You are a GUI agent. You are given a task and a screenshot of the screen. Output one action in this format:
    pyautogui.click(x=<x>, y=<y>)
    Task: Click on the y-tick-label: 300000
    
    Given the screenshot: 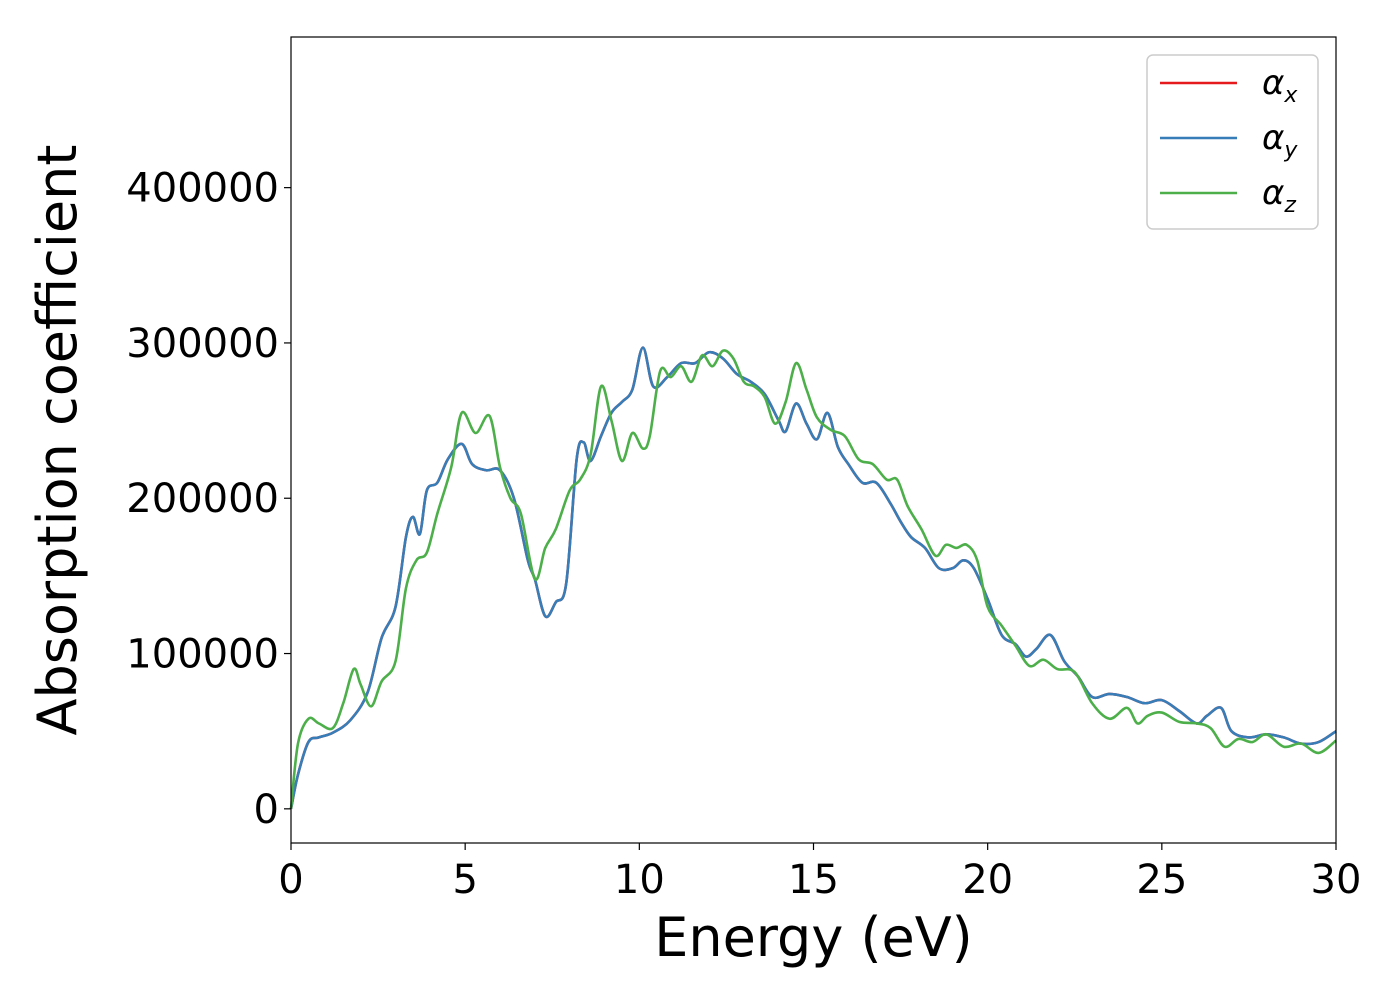 What is the action you would take?
    pyautogui.click(x=202, y=344)
    